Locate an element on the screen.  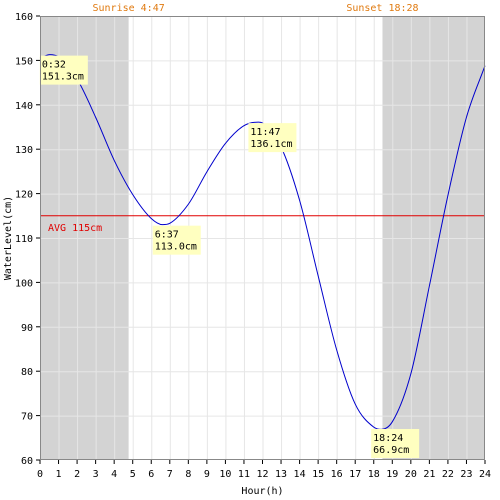
annotation-value: 66.9cm is located at coordinates (391, 450).